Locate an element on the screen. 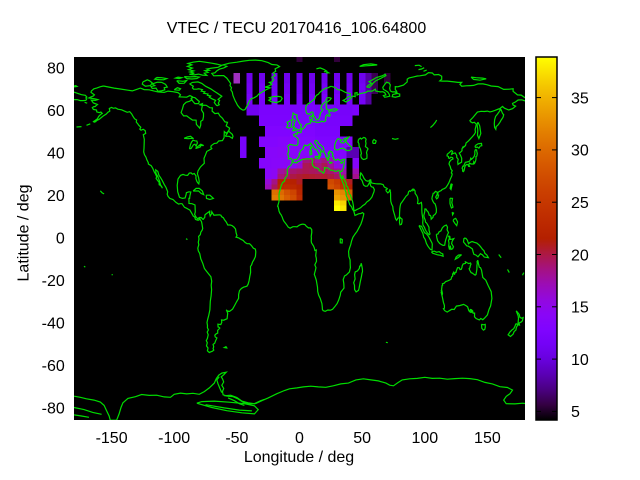 The width and height of the screenshot is (640, 480). svg-text: -100 is located at coordinates (174, 438).